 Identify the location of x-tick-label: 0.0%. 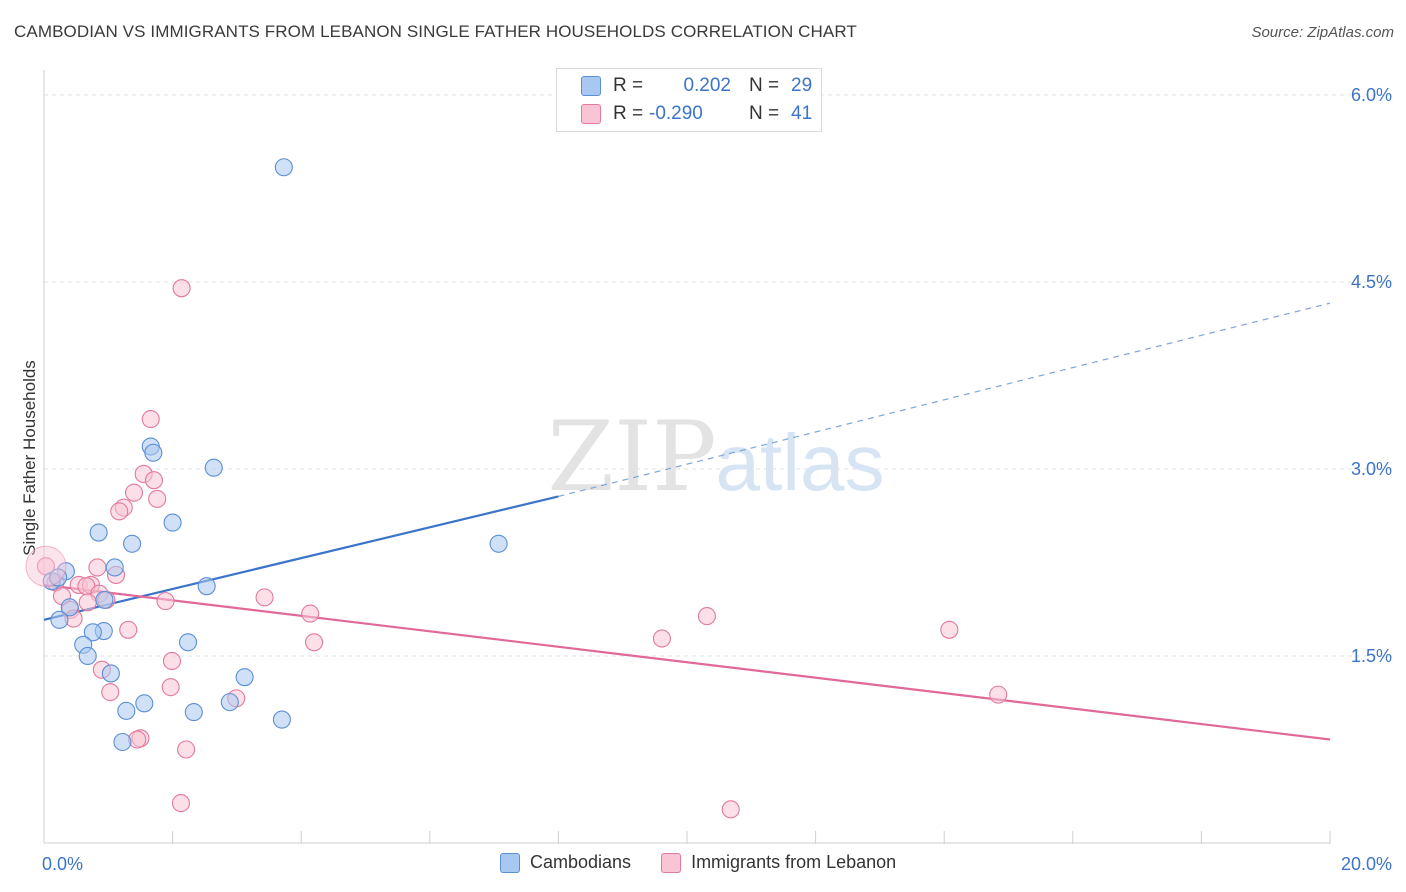
(62, 864).